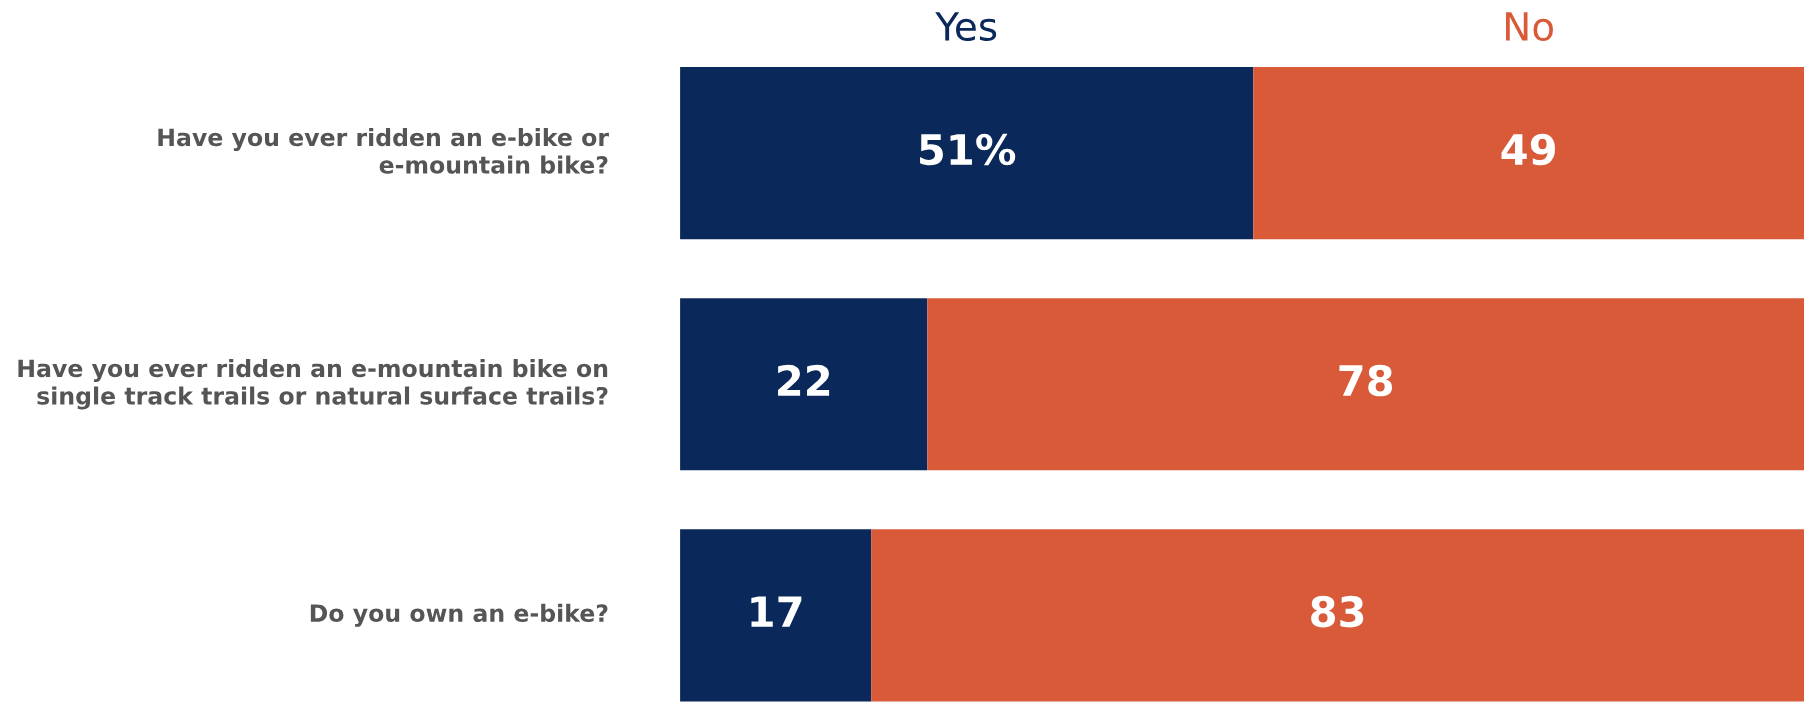  What do you see at coordinates (313, 384) in the screenshot?
I see `y-tick-label: Have you ever ridden an e-mountain bike on single track trails or natural surface trails?` at bounding box center [313, 384].